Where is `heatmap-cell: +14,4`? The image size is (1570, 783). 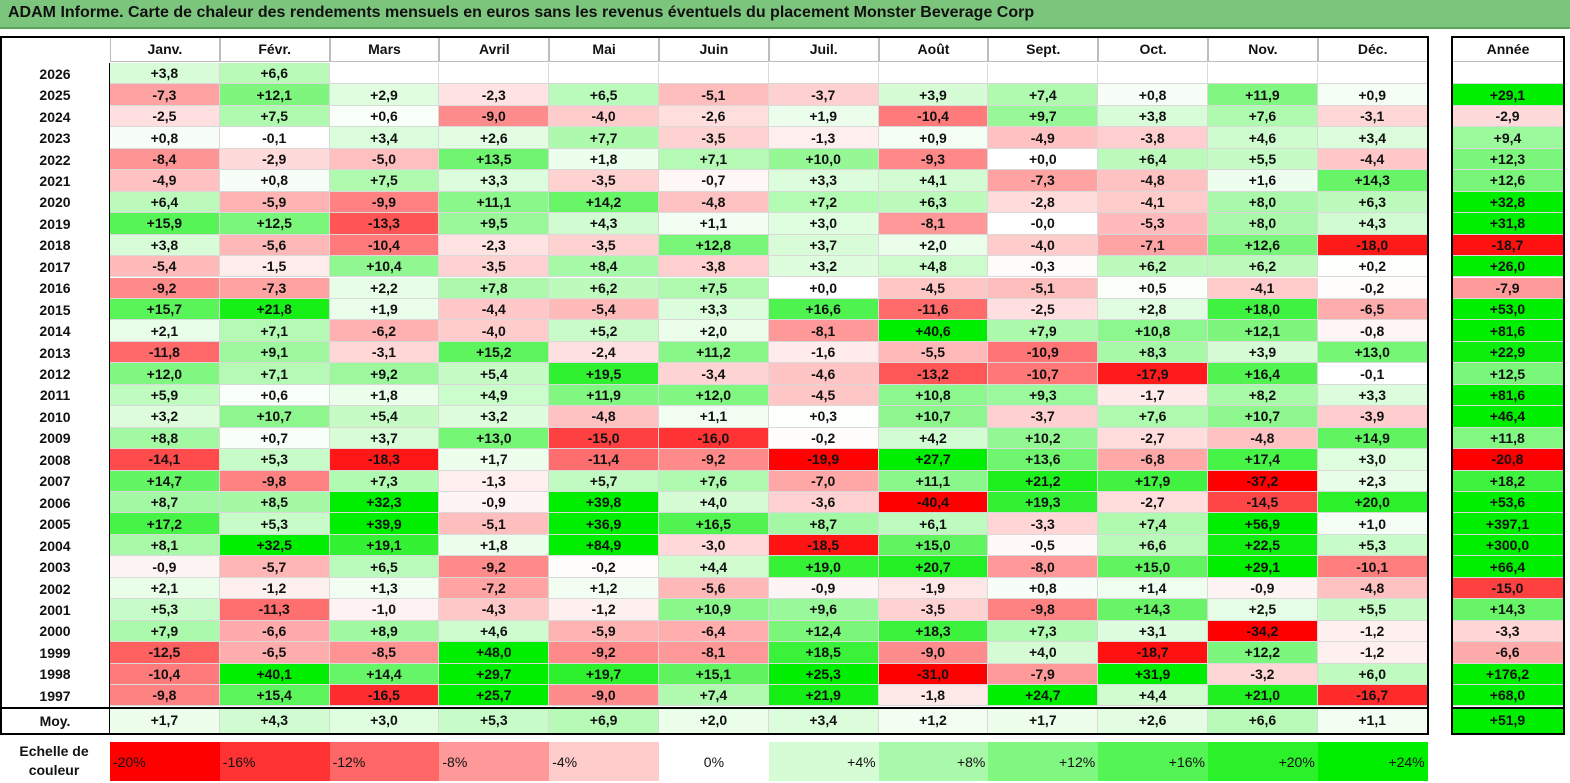
heatmap-cell: +14,4 is located at coordinates (384, 674).